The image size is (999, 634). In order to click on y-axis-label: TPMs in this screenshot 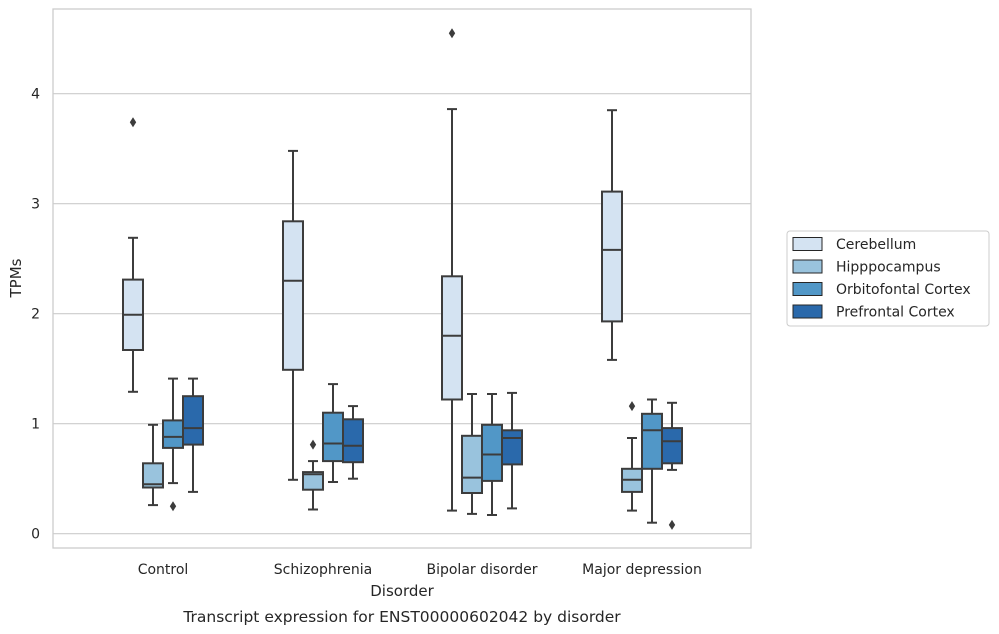, I will do `click(16, 278)`.